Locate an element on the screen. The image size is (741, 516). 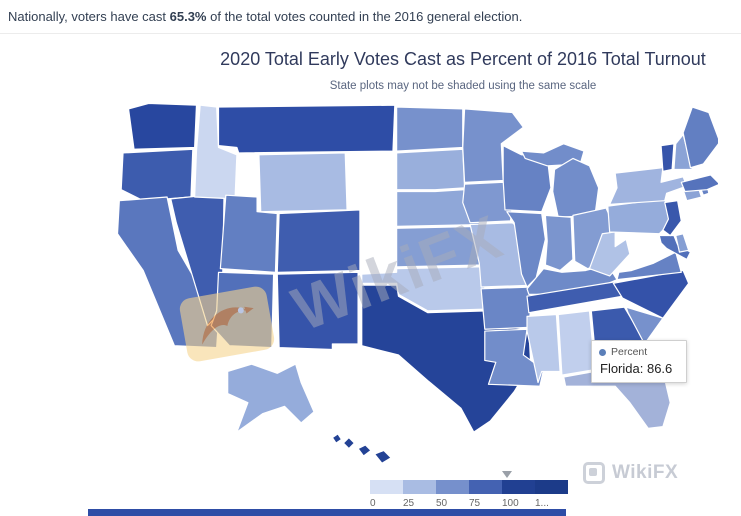
state-ny is located at coordinates (648, 186).